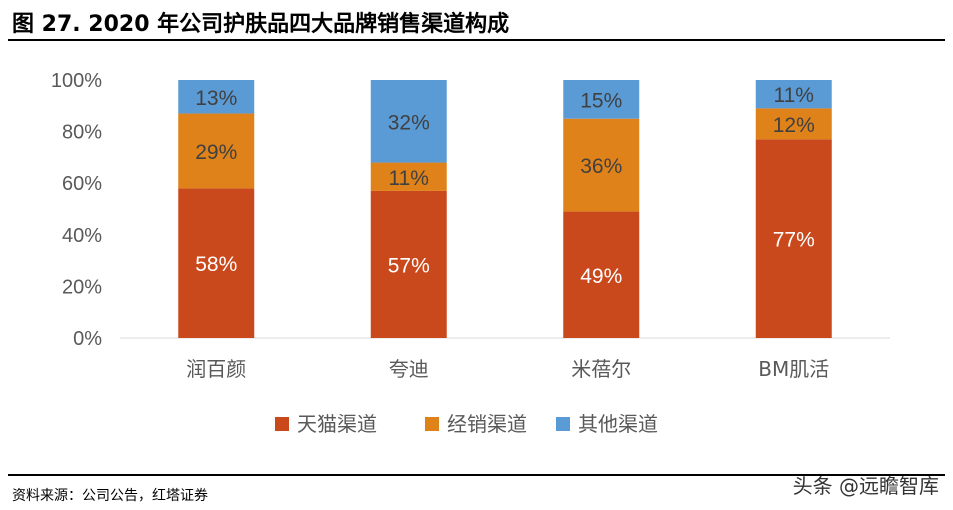 This screenshot has width=953, height=510. Describe the element at coordinates (82, 133) in the screenshot. I see `y-tick-label: 80%` at that location.